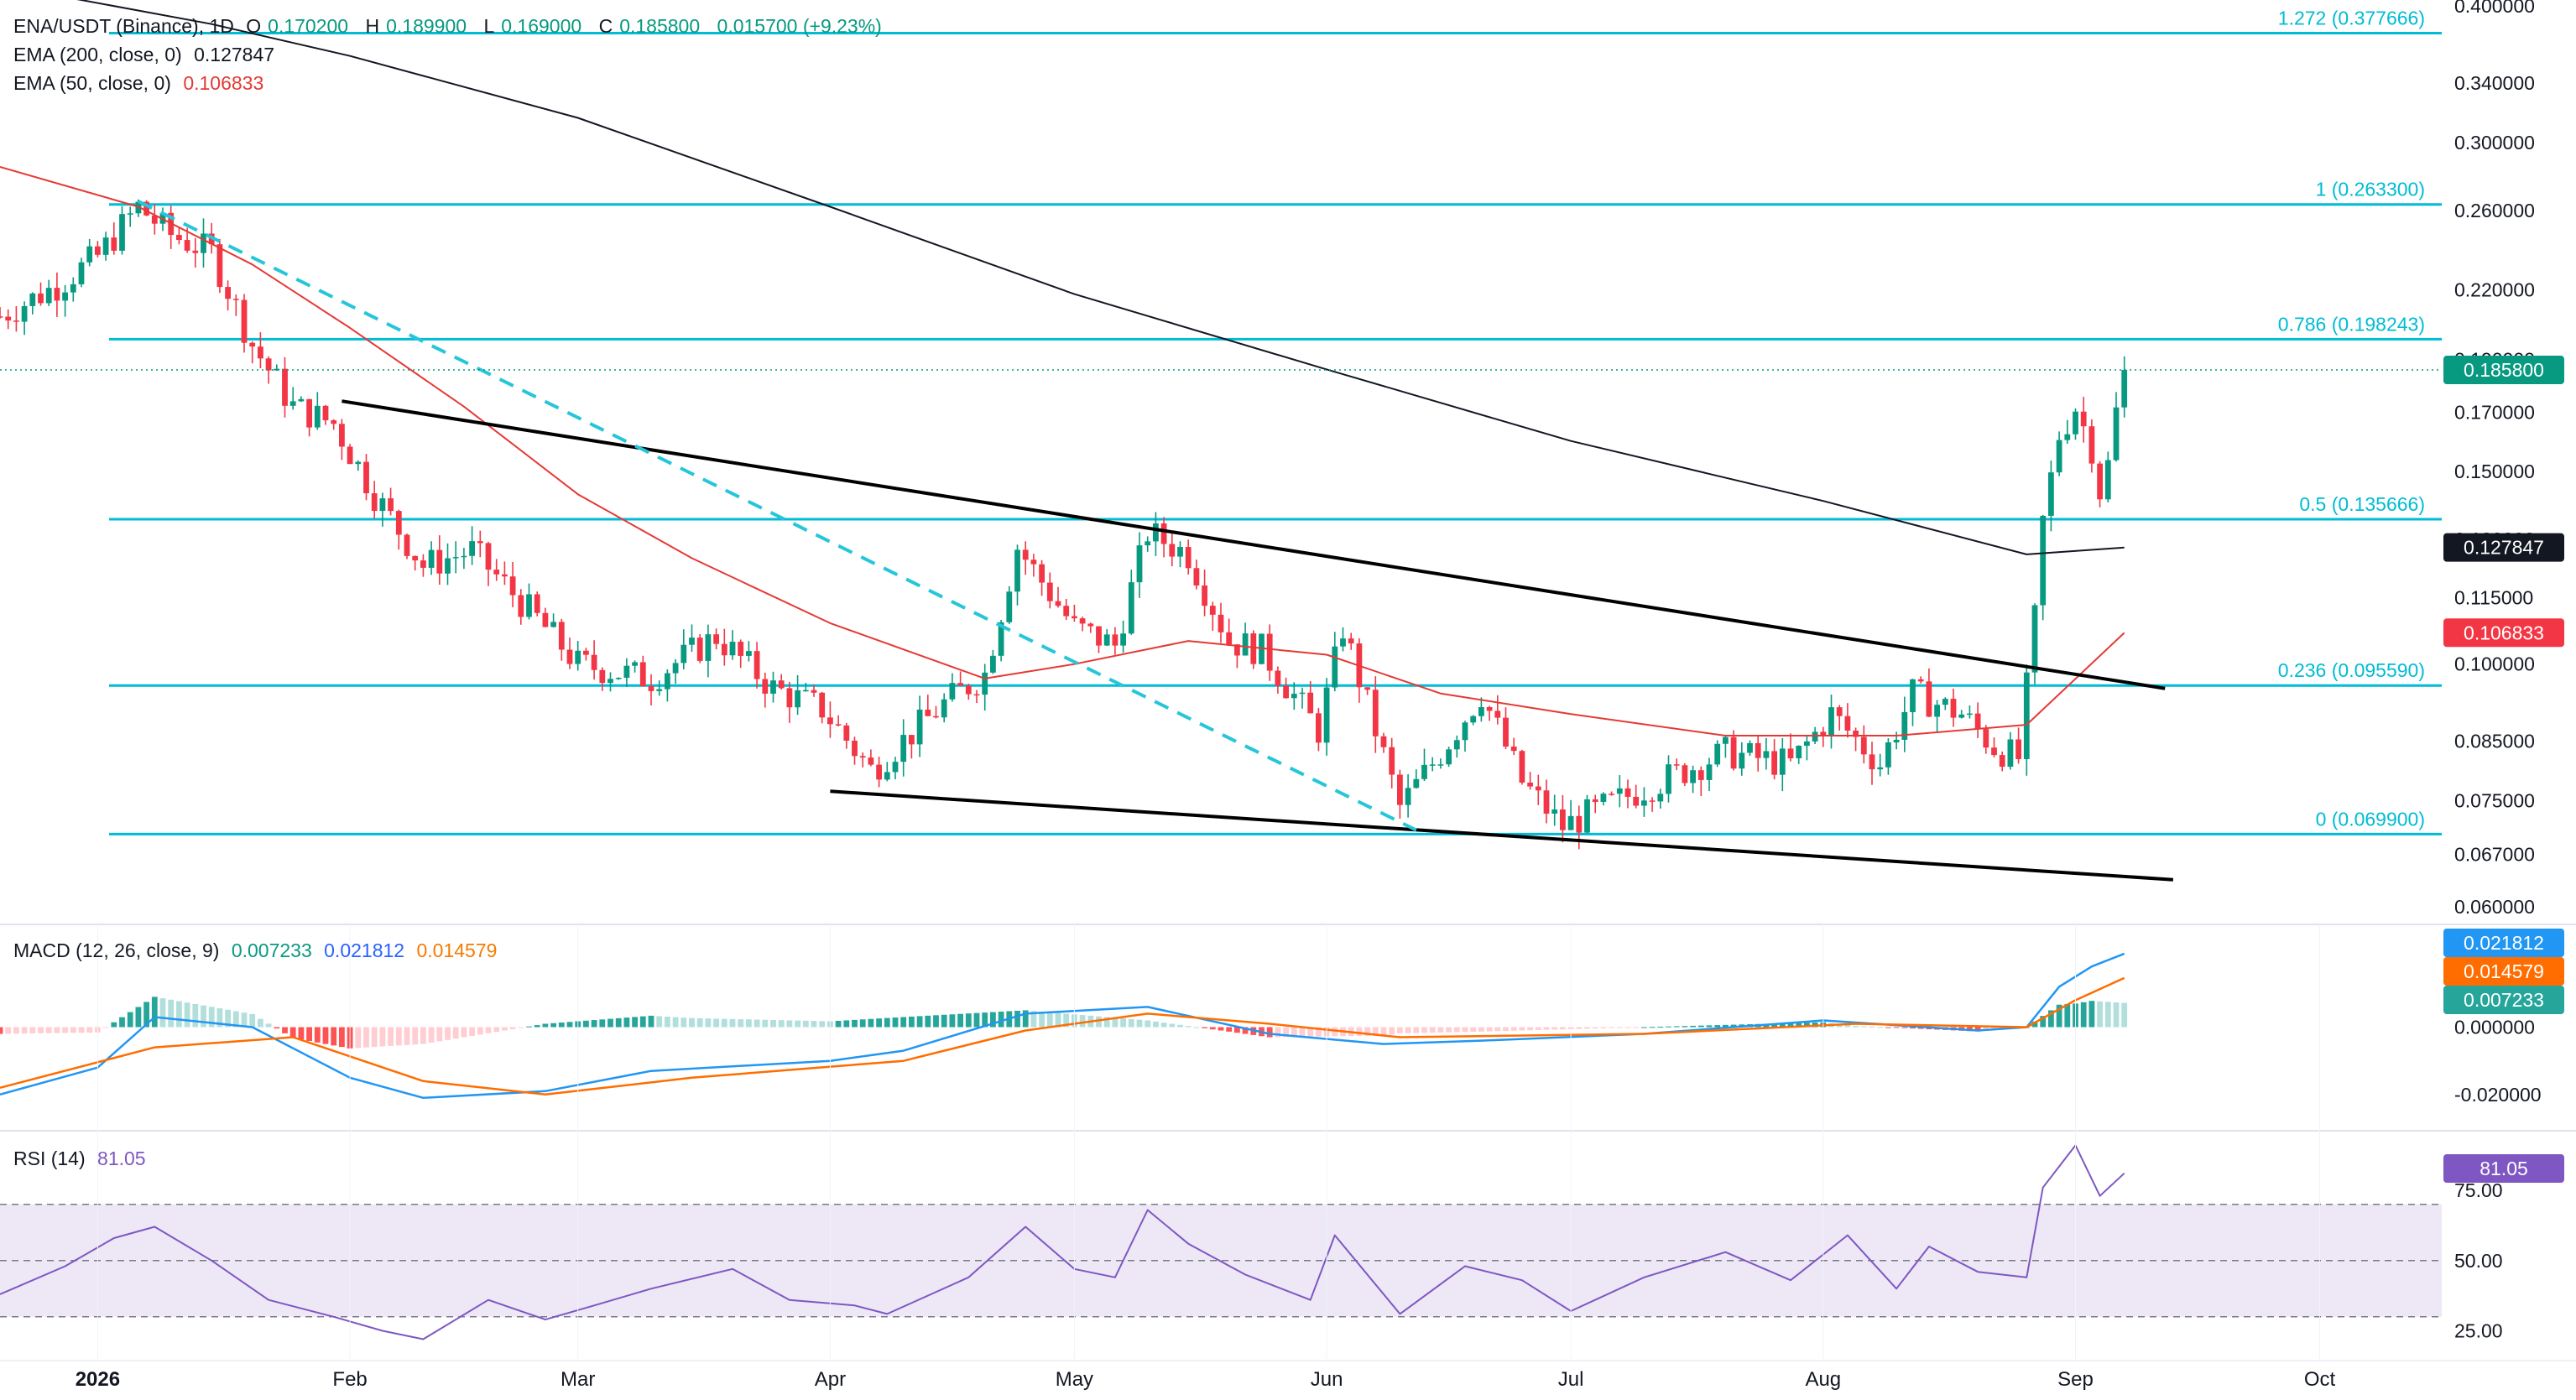  What do you see at coordinates (2494, 289) in the screenshot?
I see `price-axis-tick: 0.220000` at bounding box center [2494, 289].